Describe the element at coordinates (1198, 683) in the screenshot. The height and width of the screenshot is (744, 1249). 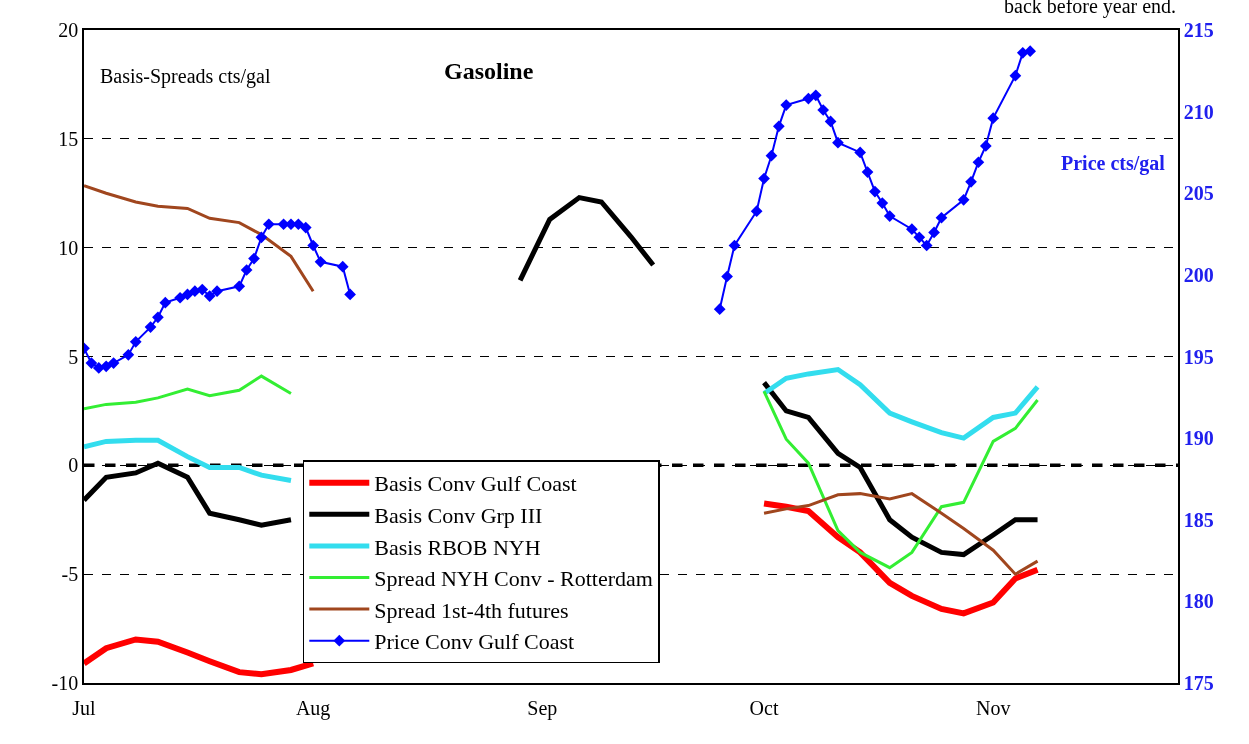
I see `y2-tick-label: 175` at that location.